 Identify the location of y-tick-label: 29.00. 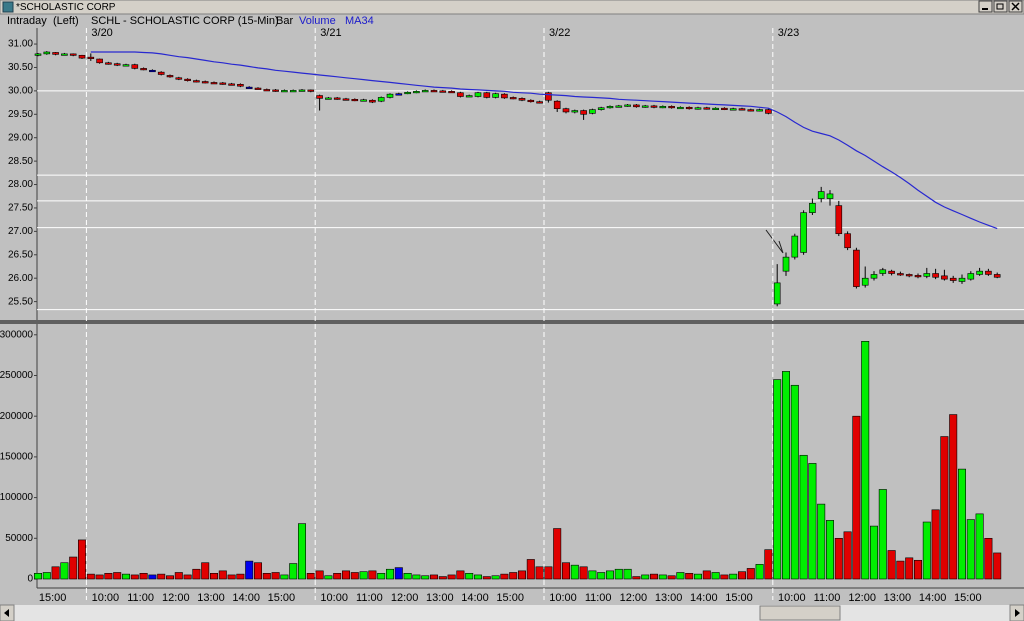
(20, 137).